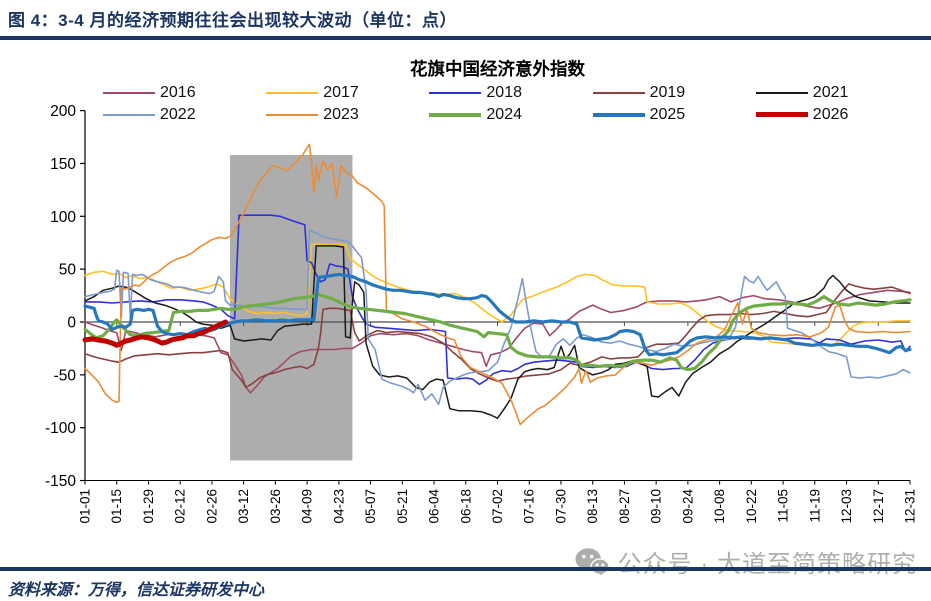 This screenshot has width=931, height=601. Describe the element at coordinates (455, 92) in the screenshot. I see `legend-swatch-2018` at that location.